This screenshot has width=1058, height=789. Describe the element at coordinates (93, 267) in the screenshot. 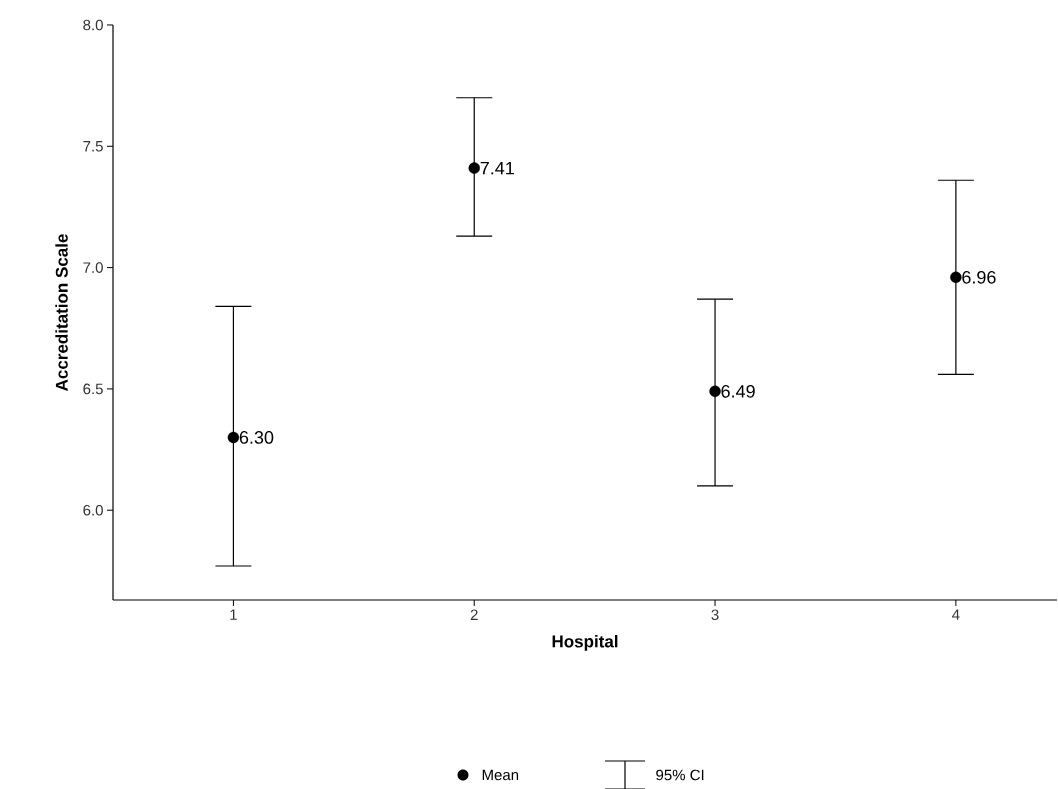

I see `y-tick-label: 7.0` at that location.